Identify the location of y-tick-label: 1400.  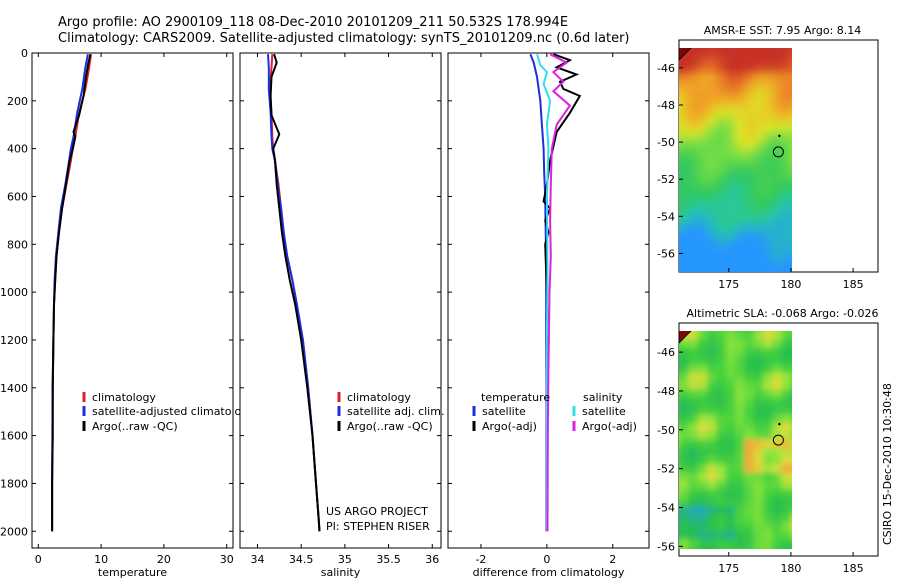
(14, 388).